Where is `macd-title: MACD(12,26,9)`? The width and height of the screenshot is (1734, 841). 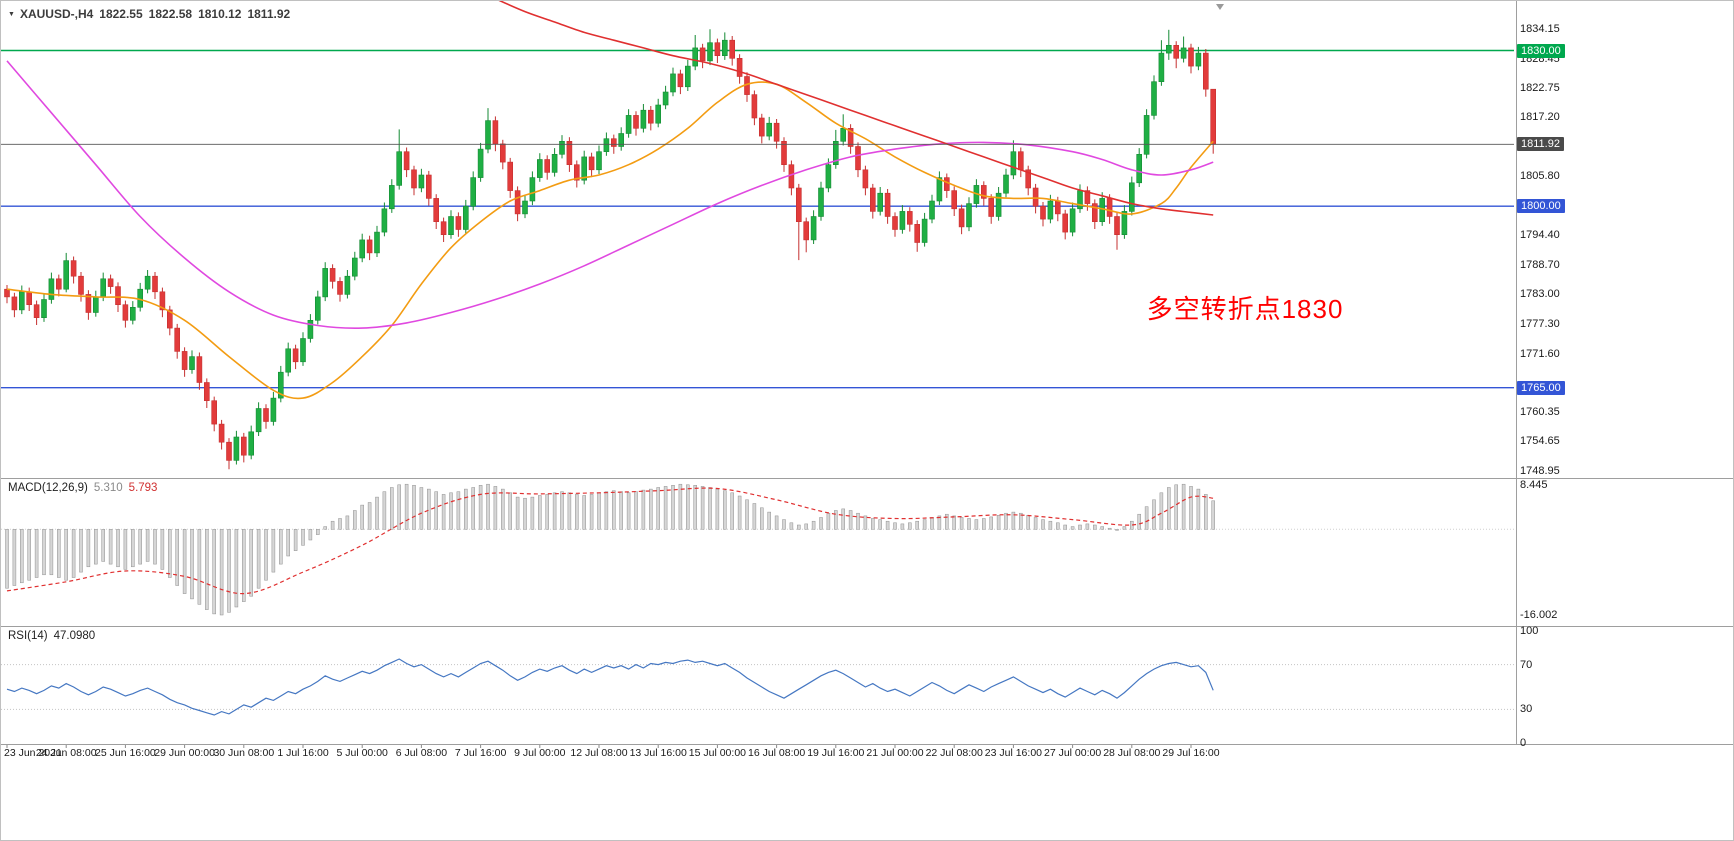 macd-title: MACD(12,26,9) is located at coordinates (48, 488).